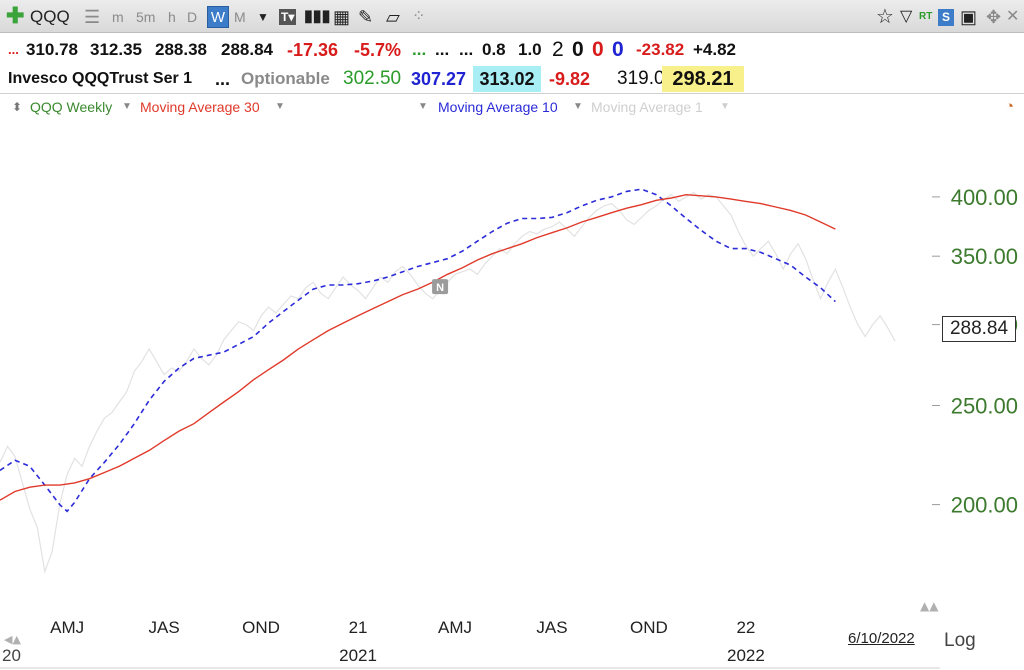 This screenshot has height=670, width=1024. I want to click on value-307: 307.27, so click(439, 79).